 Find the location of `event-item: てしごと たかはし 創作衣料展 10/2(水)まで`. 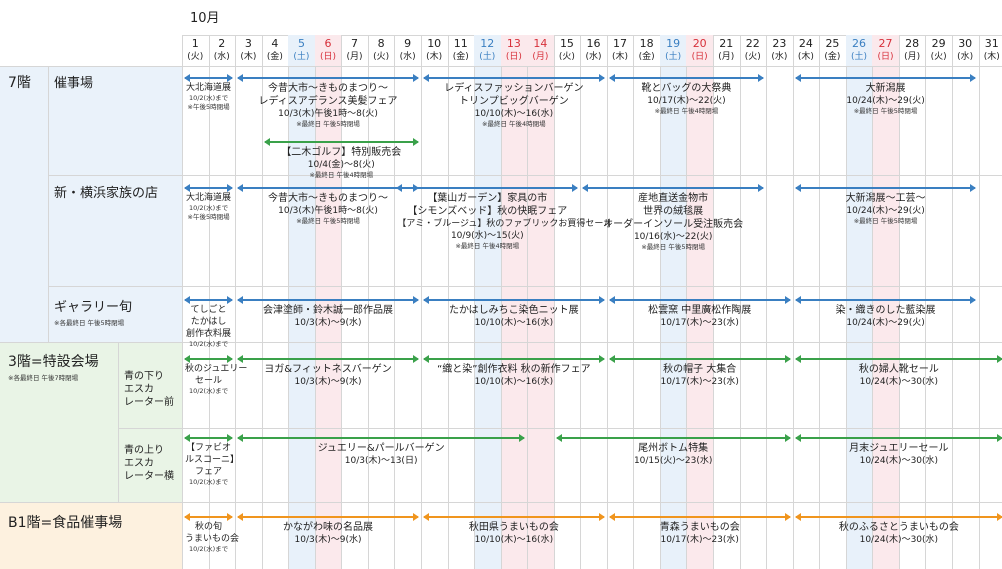

event-item: てしごと たかはし 創作衣料展 10/2(水)まで is located at coordinates (208, 326).